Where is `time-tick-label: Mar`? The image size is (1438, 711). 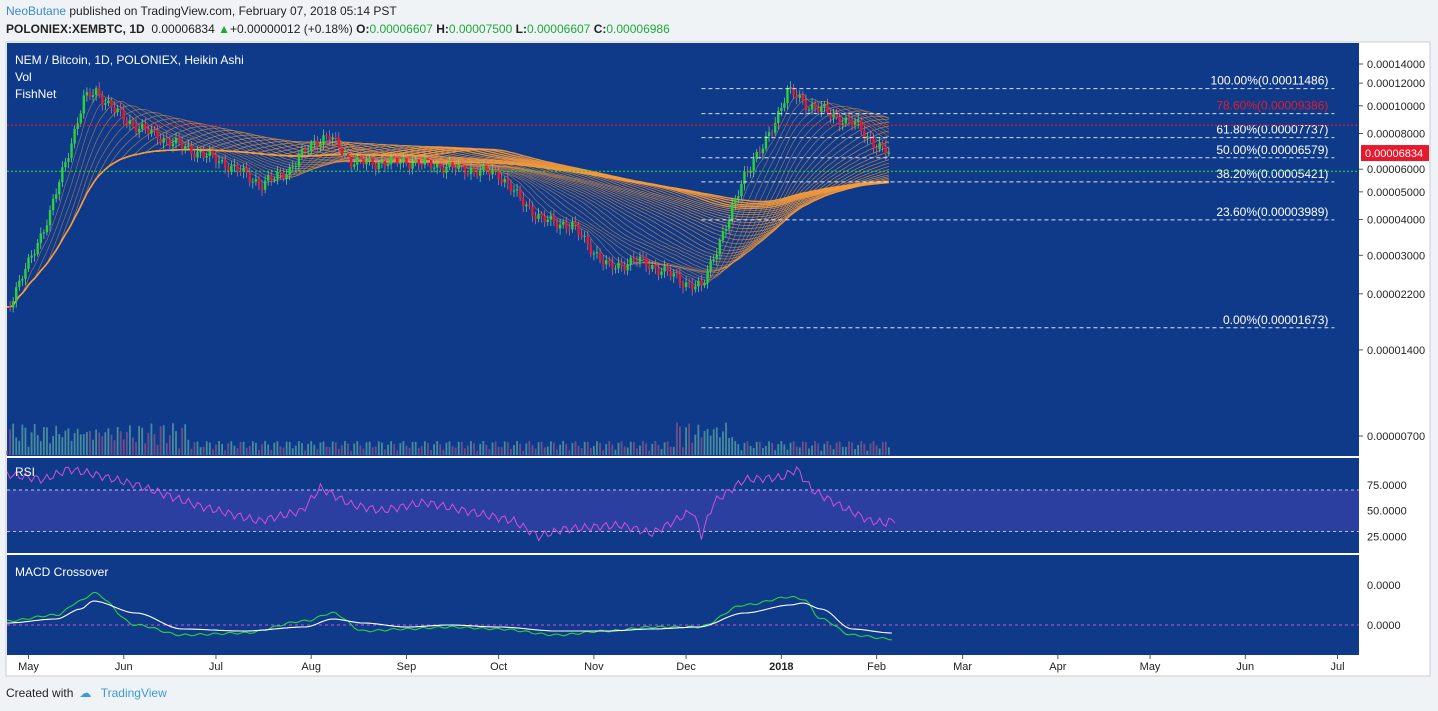
time-tick-label: Mar is located at coordinates (962, 667).